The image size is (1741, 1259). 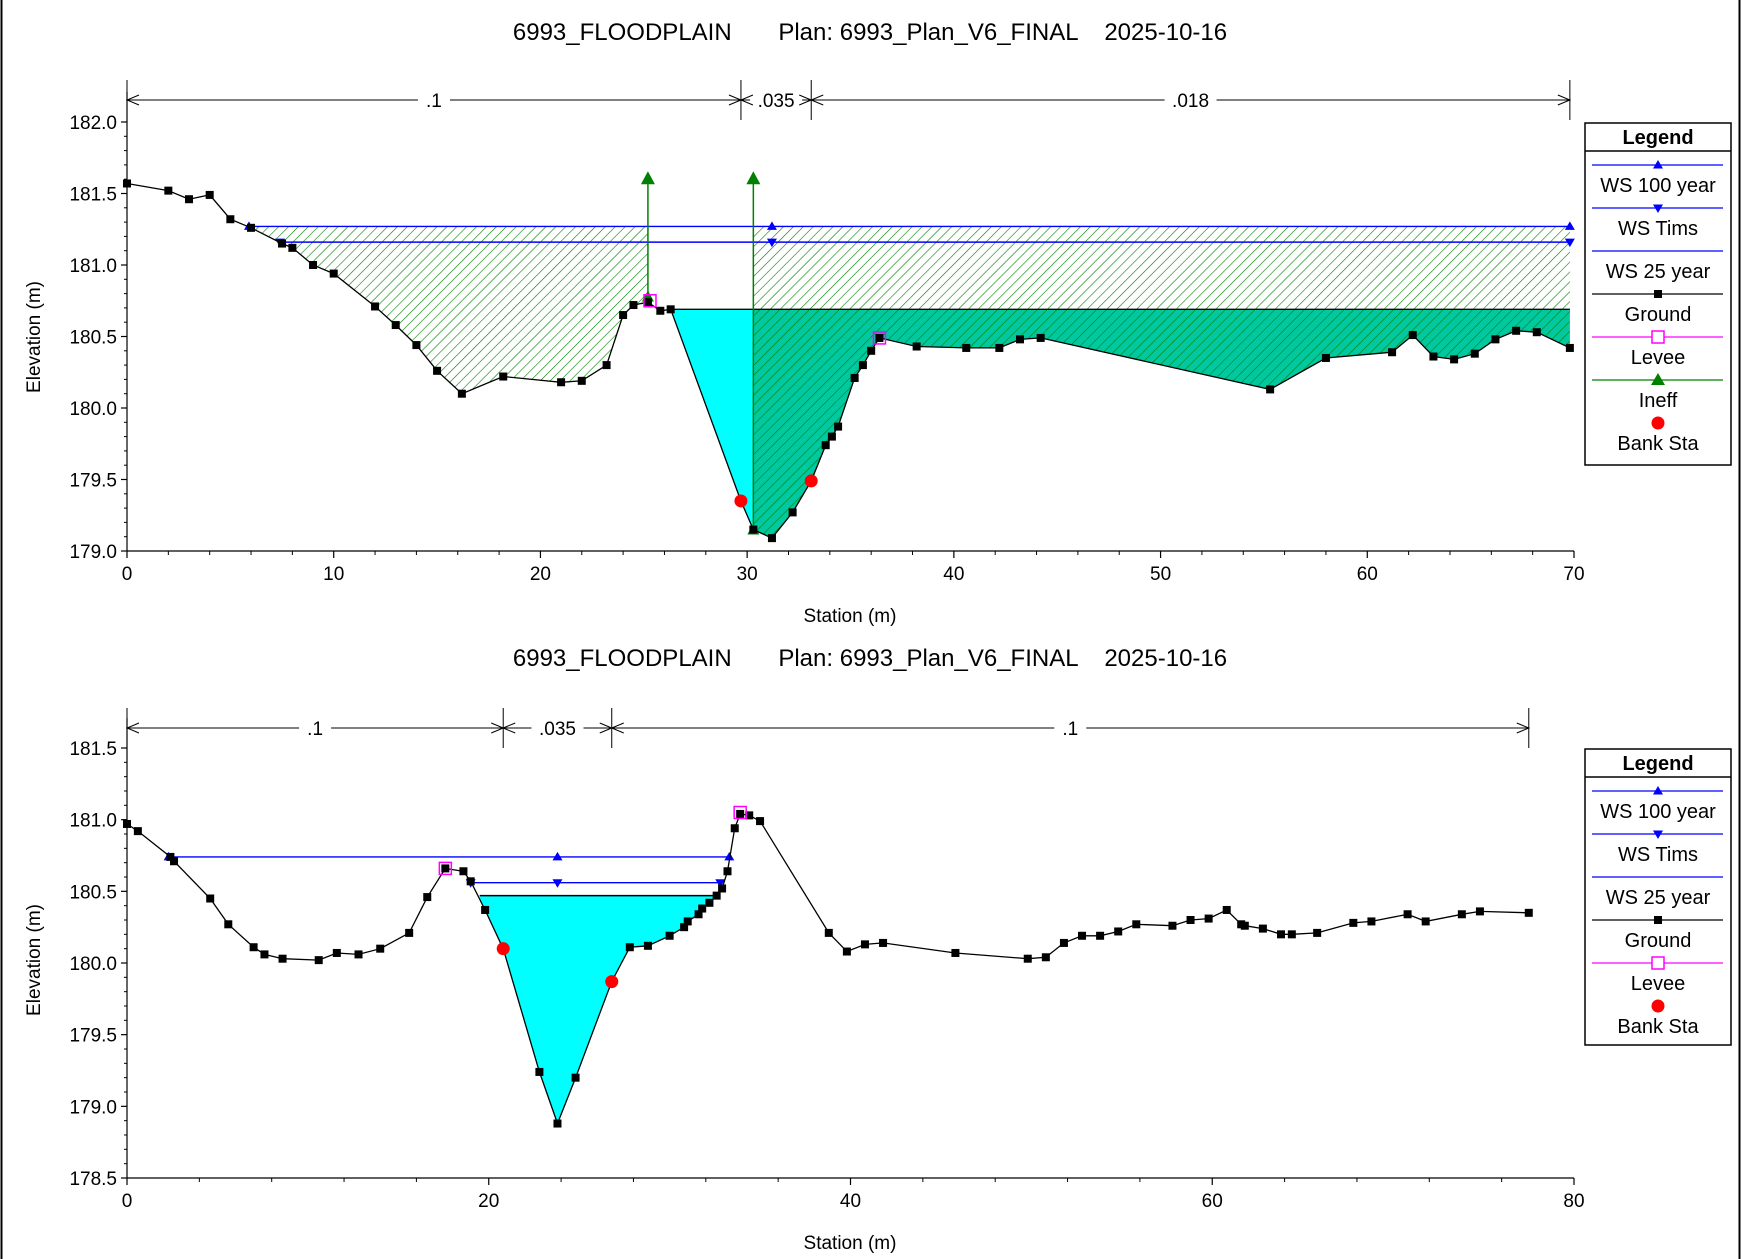 What do you see at coordinates (93, 338) in the screenshot?
I see `top-y-tick-label-3: 180.5` at bounding box center [93, 338].